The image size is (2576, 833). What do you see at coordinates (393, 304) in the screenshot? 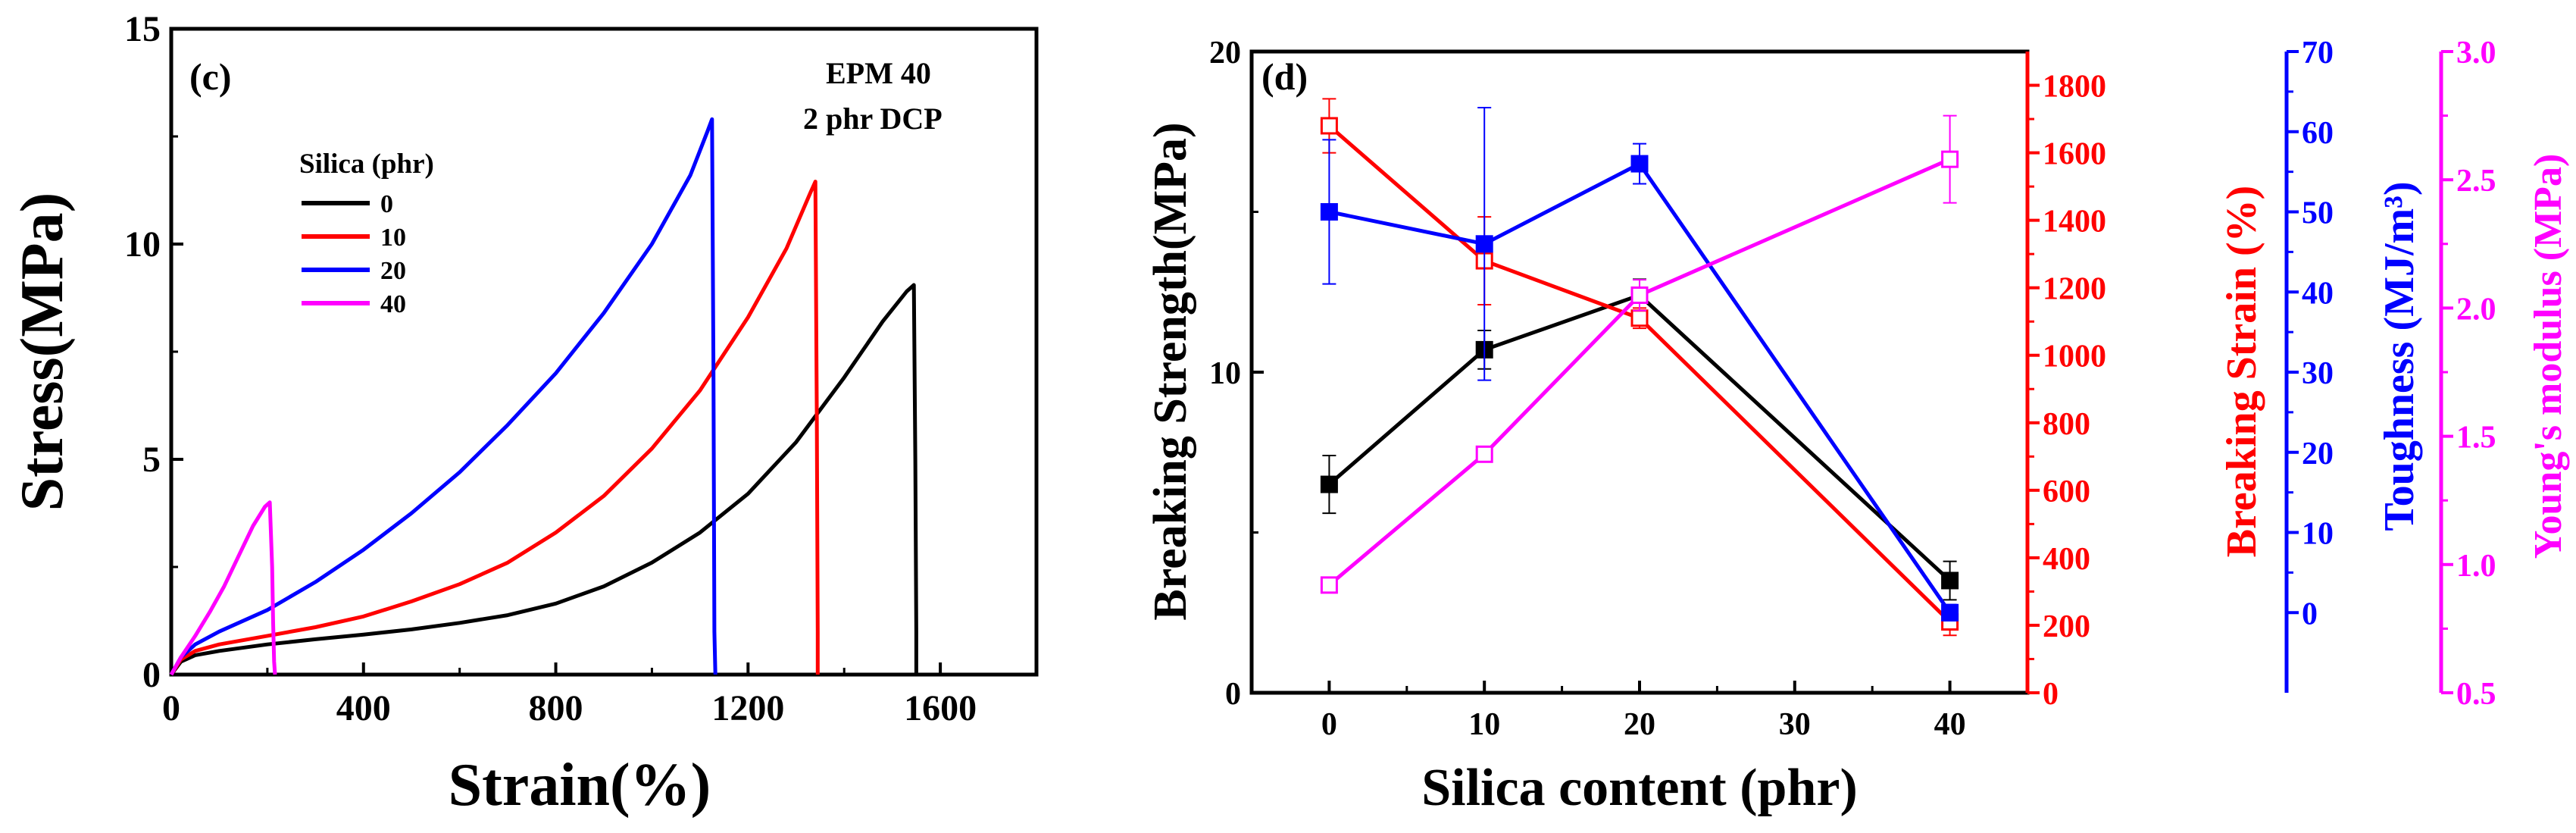
I see `panel-c-legend-label-40: 40` at bounding box center [393, 304].